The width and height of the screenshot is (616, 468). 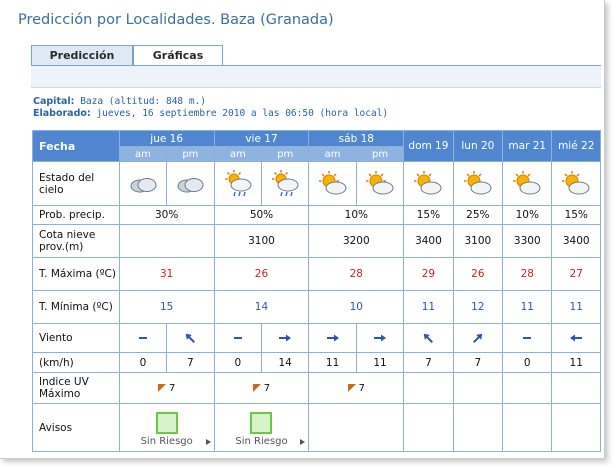 What do you see at coordinates (76, 146) in the screenshot?
I see `fecha-header: Fecha` at bounding box center [76, 146].